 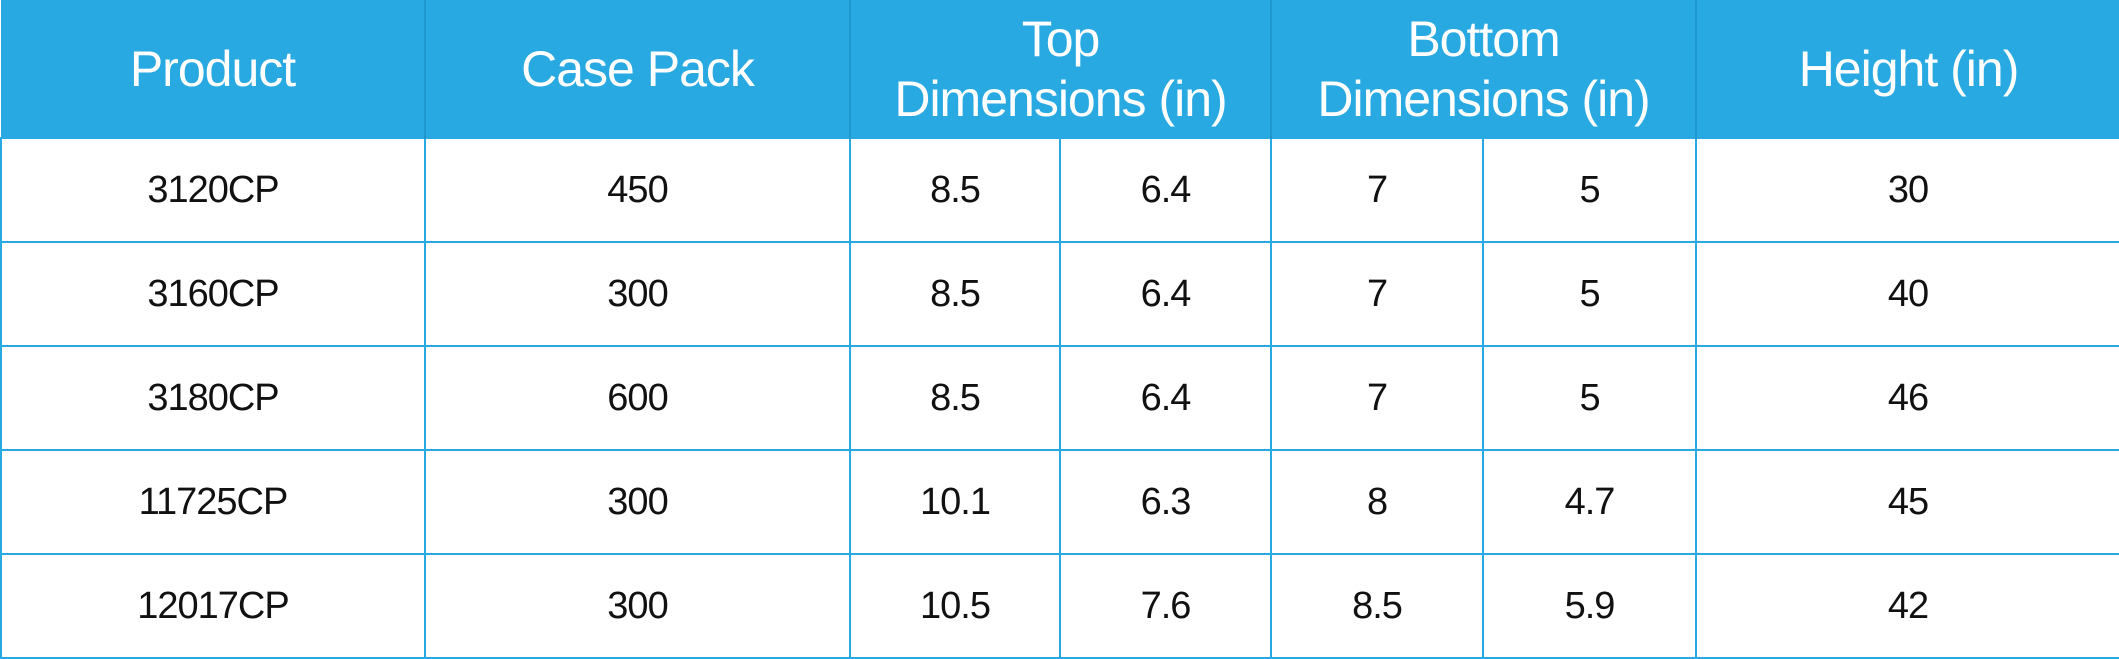 I want to click on header-cell: Top Dimensions (in), so click(x=1060, y=69).